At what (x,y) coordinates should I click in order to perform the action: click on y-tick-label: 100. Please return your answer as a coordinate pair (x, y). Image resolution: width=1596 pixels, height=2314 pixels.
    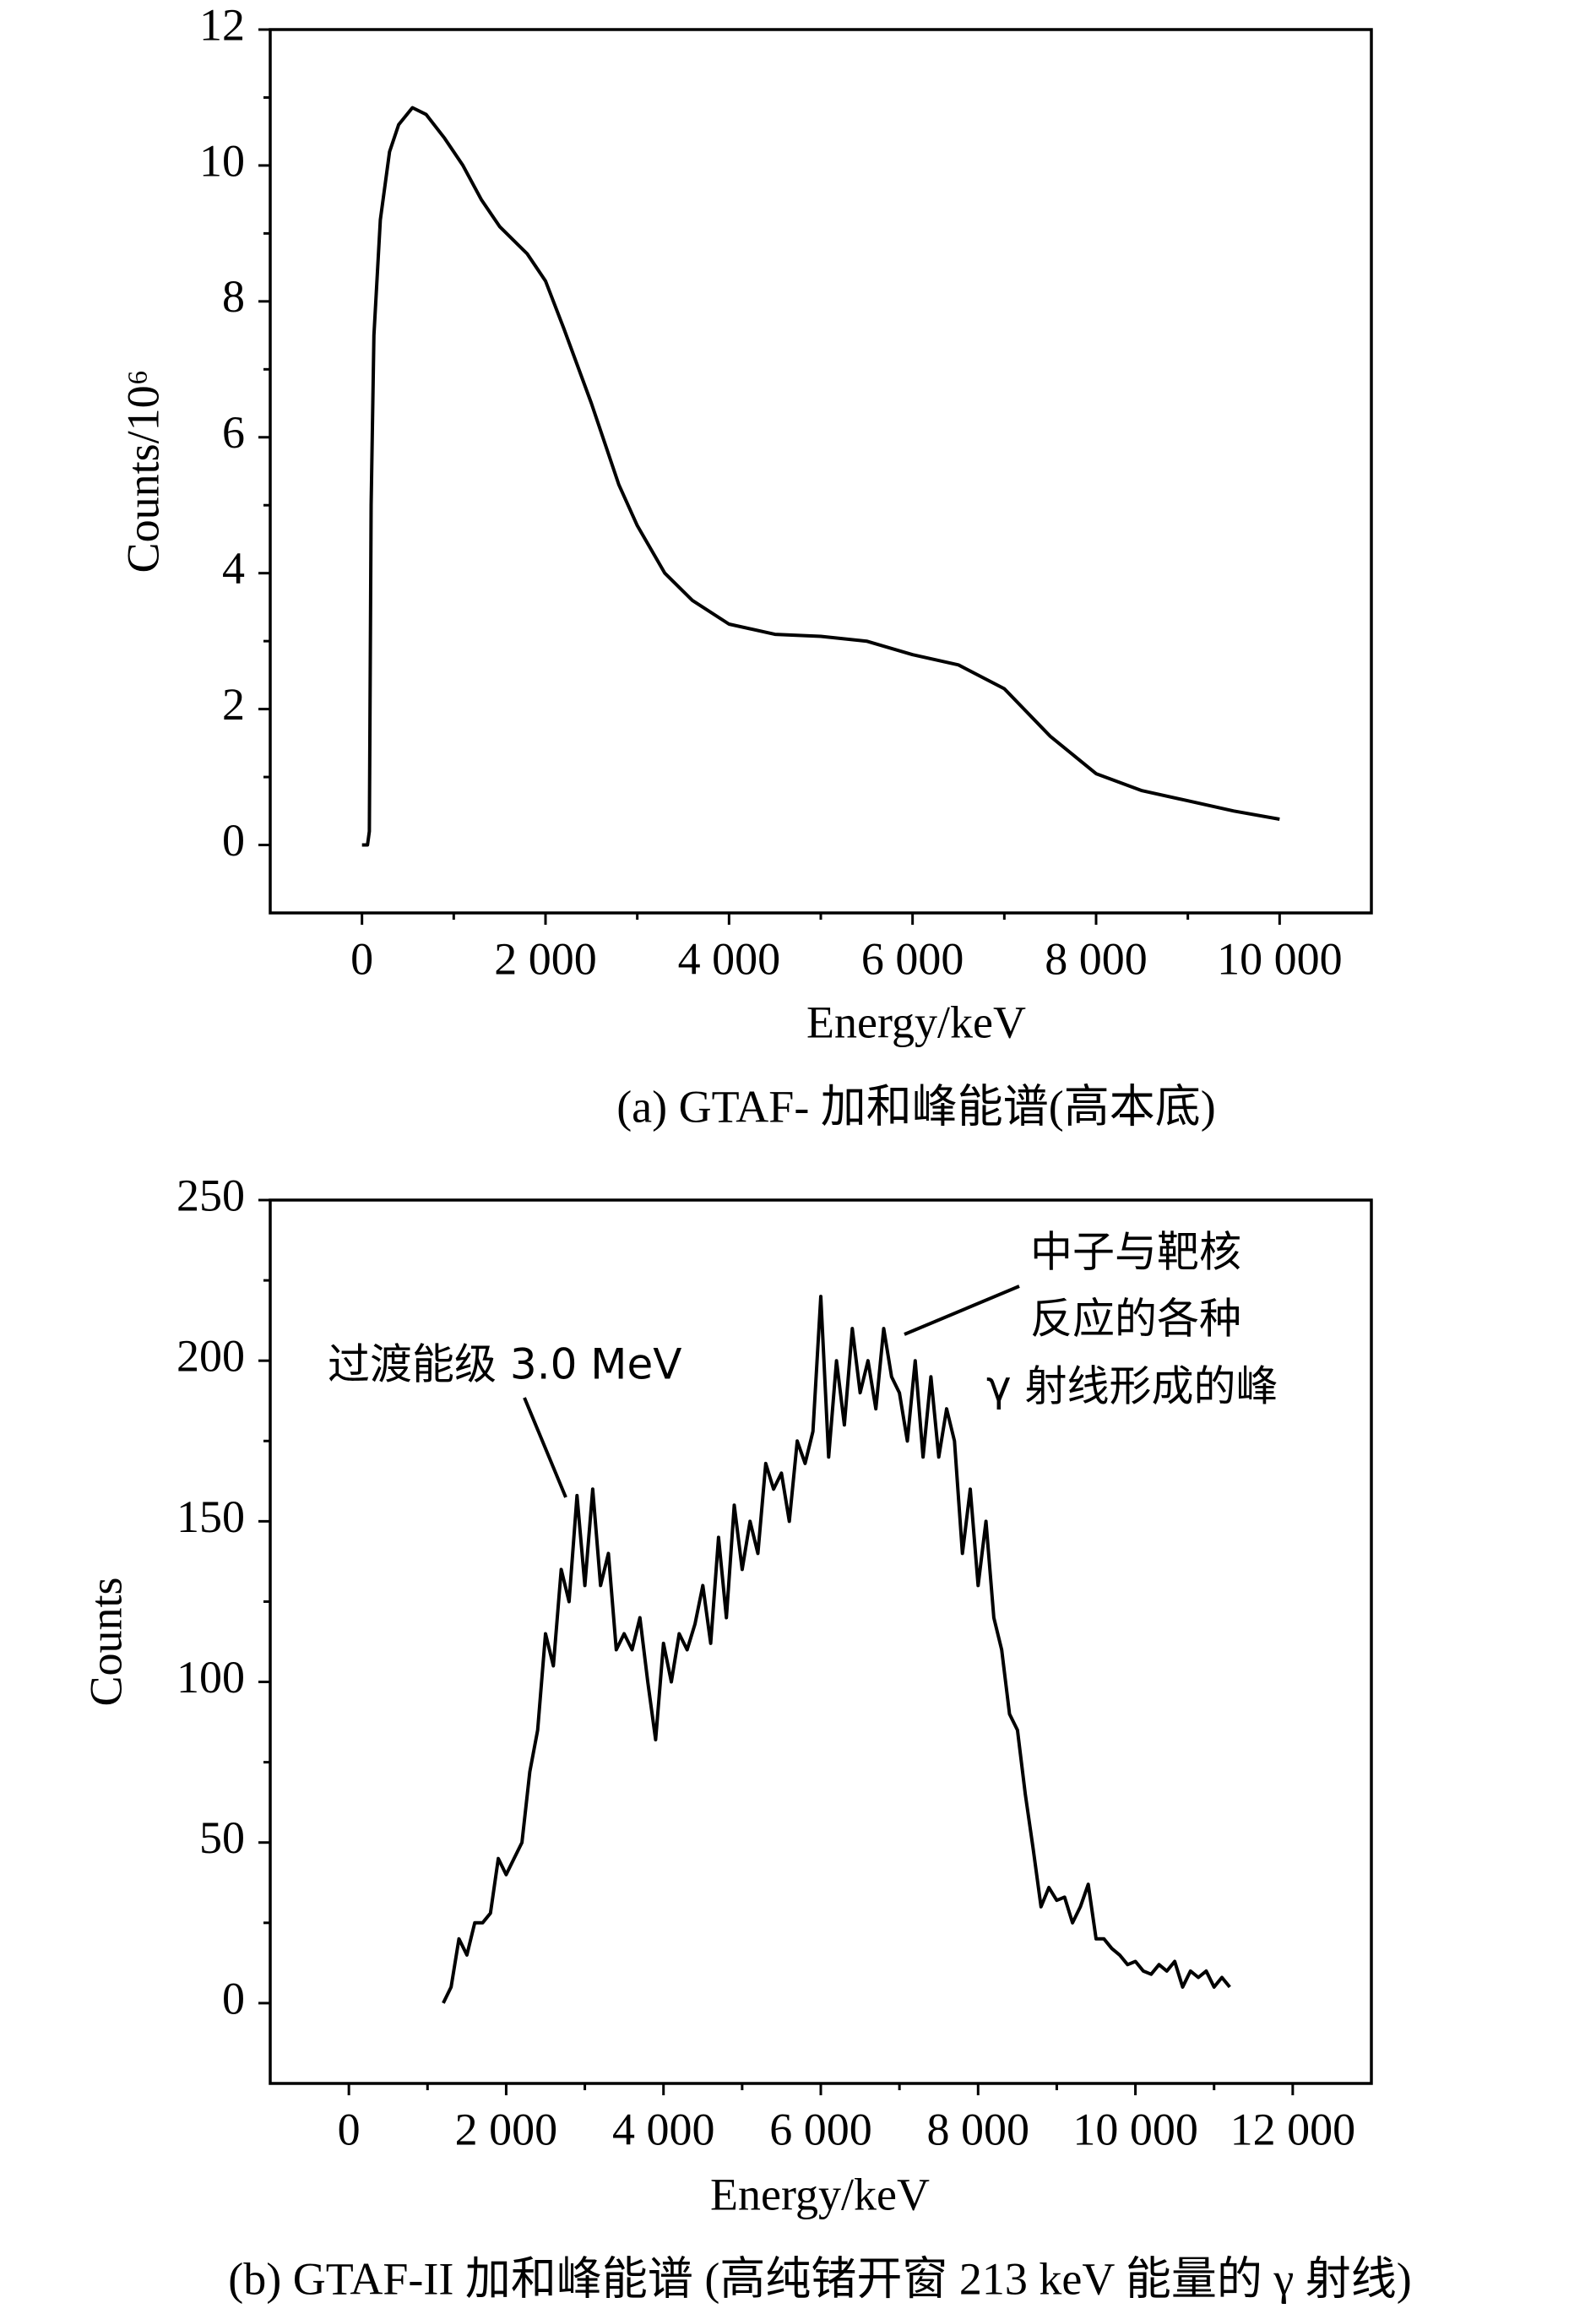
    Looking at the image, I should click on (210, 1677).